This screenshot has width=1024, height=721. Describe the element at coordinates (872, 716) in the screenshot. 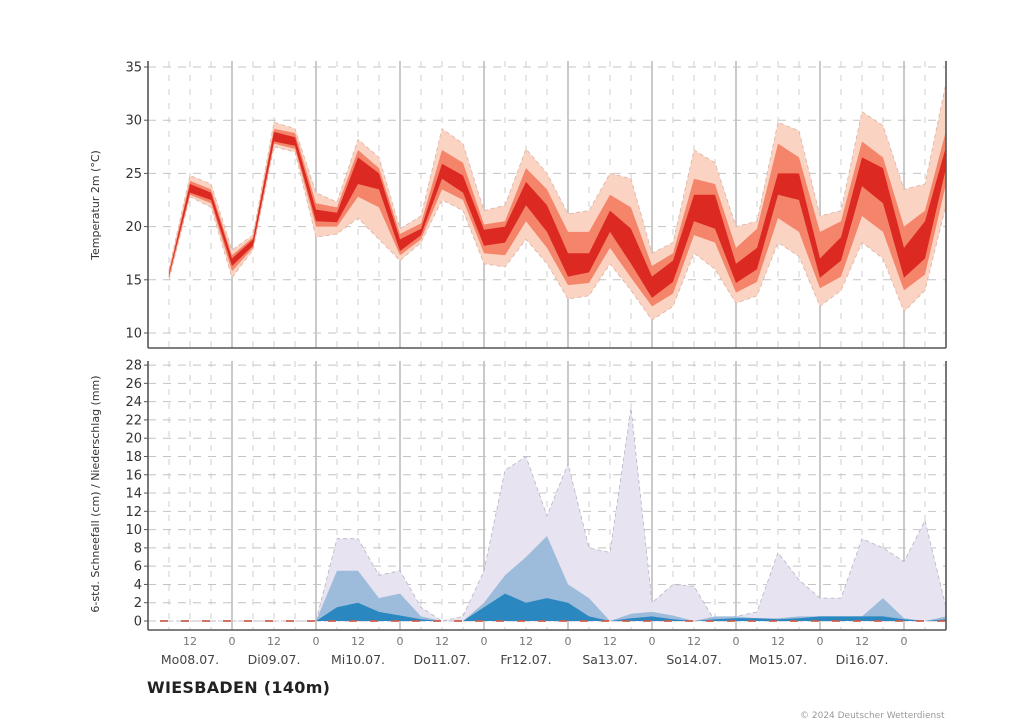

I see `copyright-notice: © 2024 Deutscher Wetterdienst` at that location.